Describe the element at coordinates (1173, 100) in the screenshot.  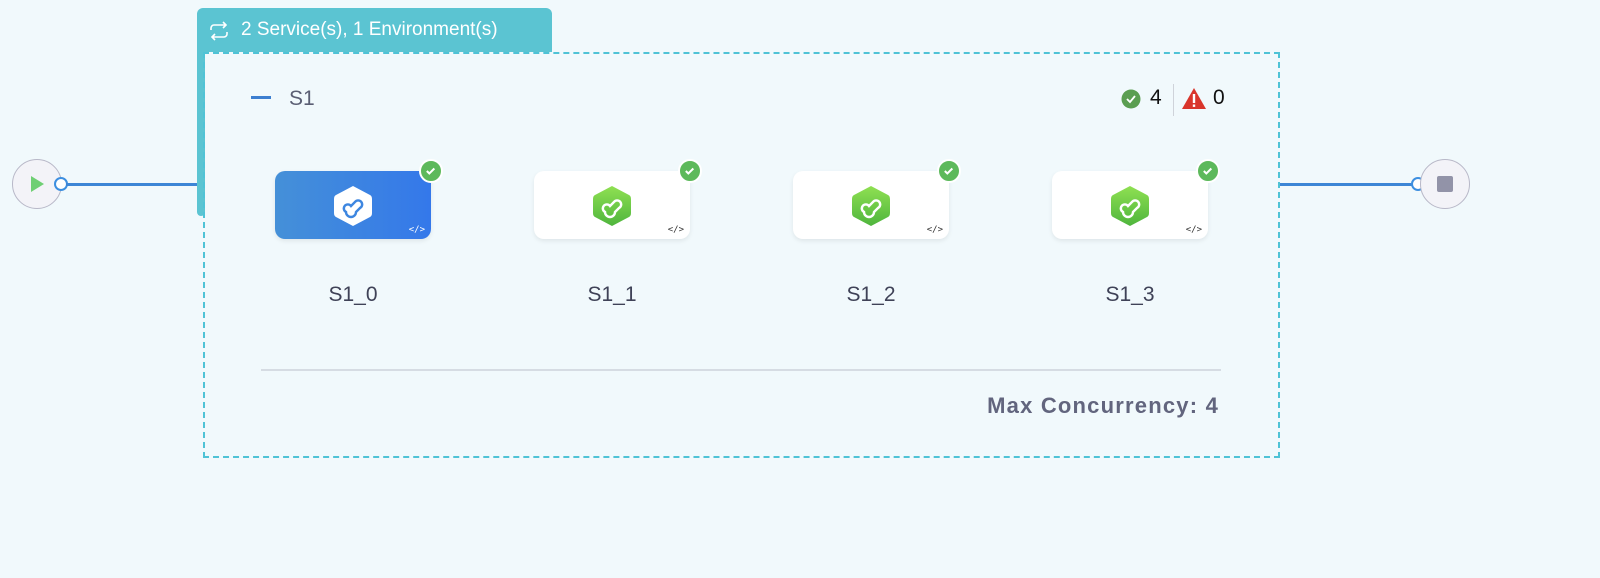
I see `status-separator` at that location.